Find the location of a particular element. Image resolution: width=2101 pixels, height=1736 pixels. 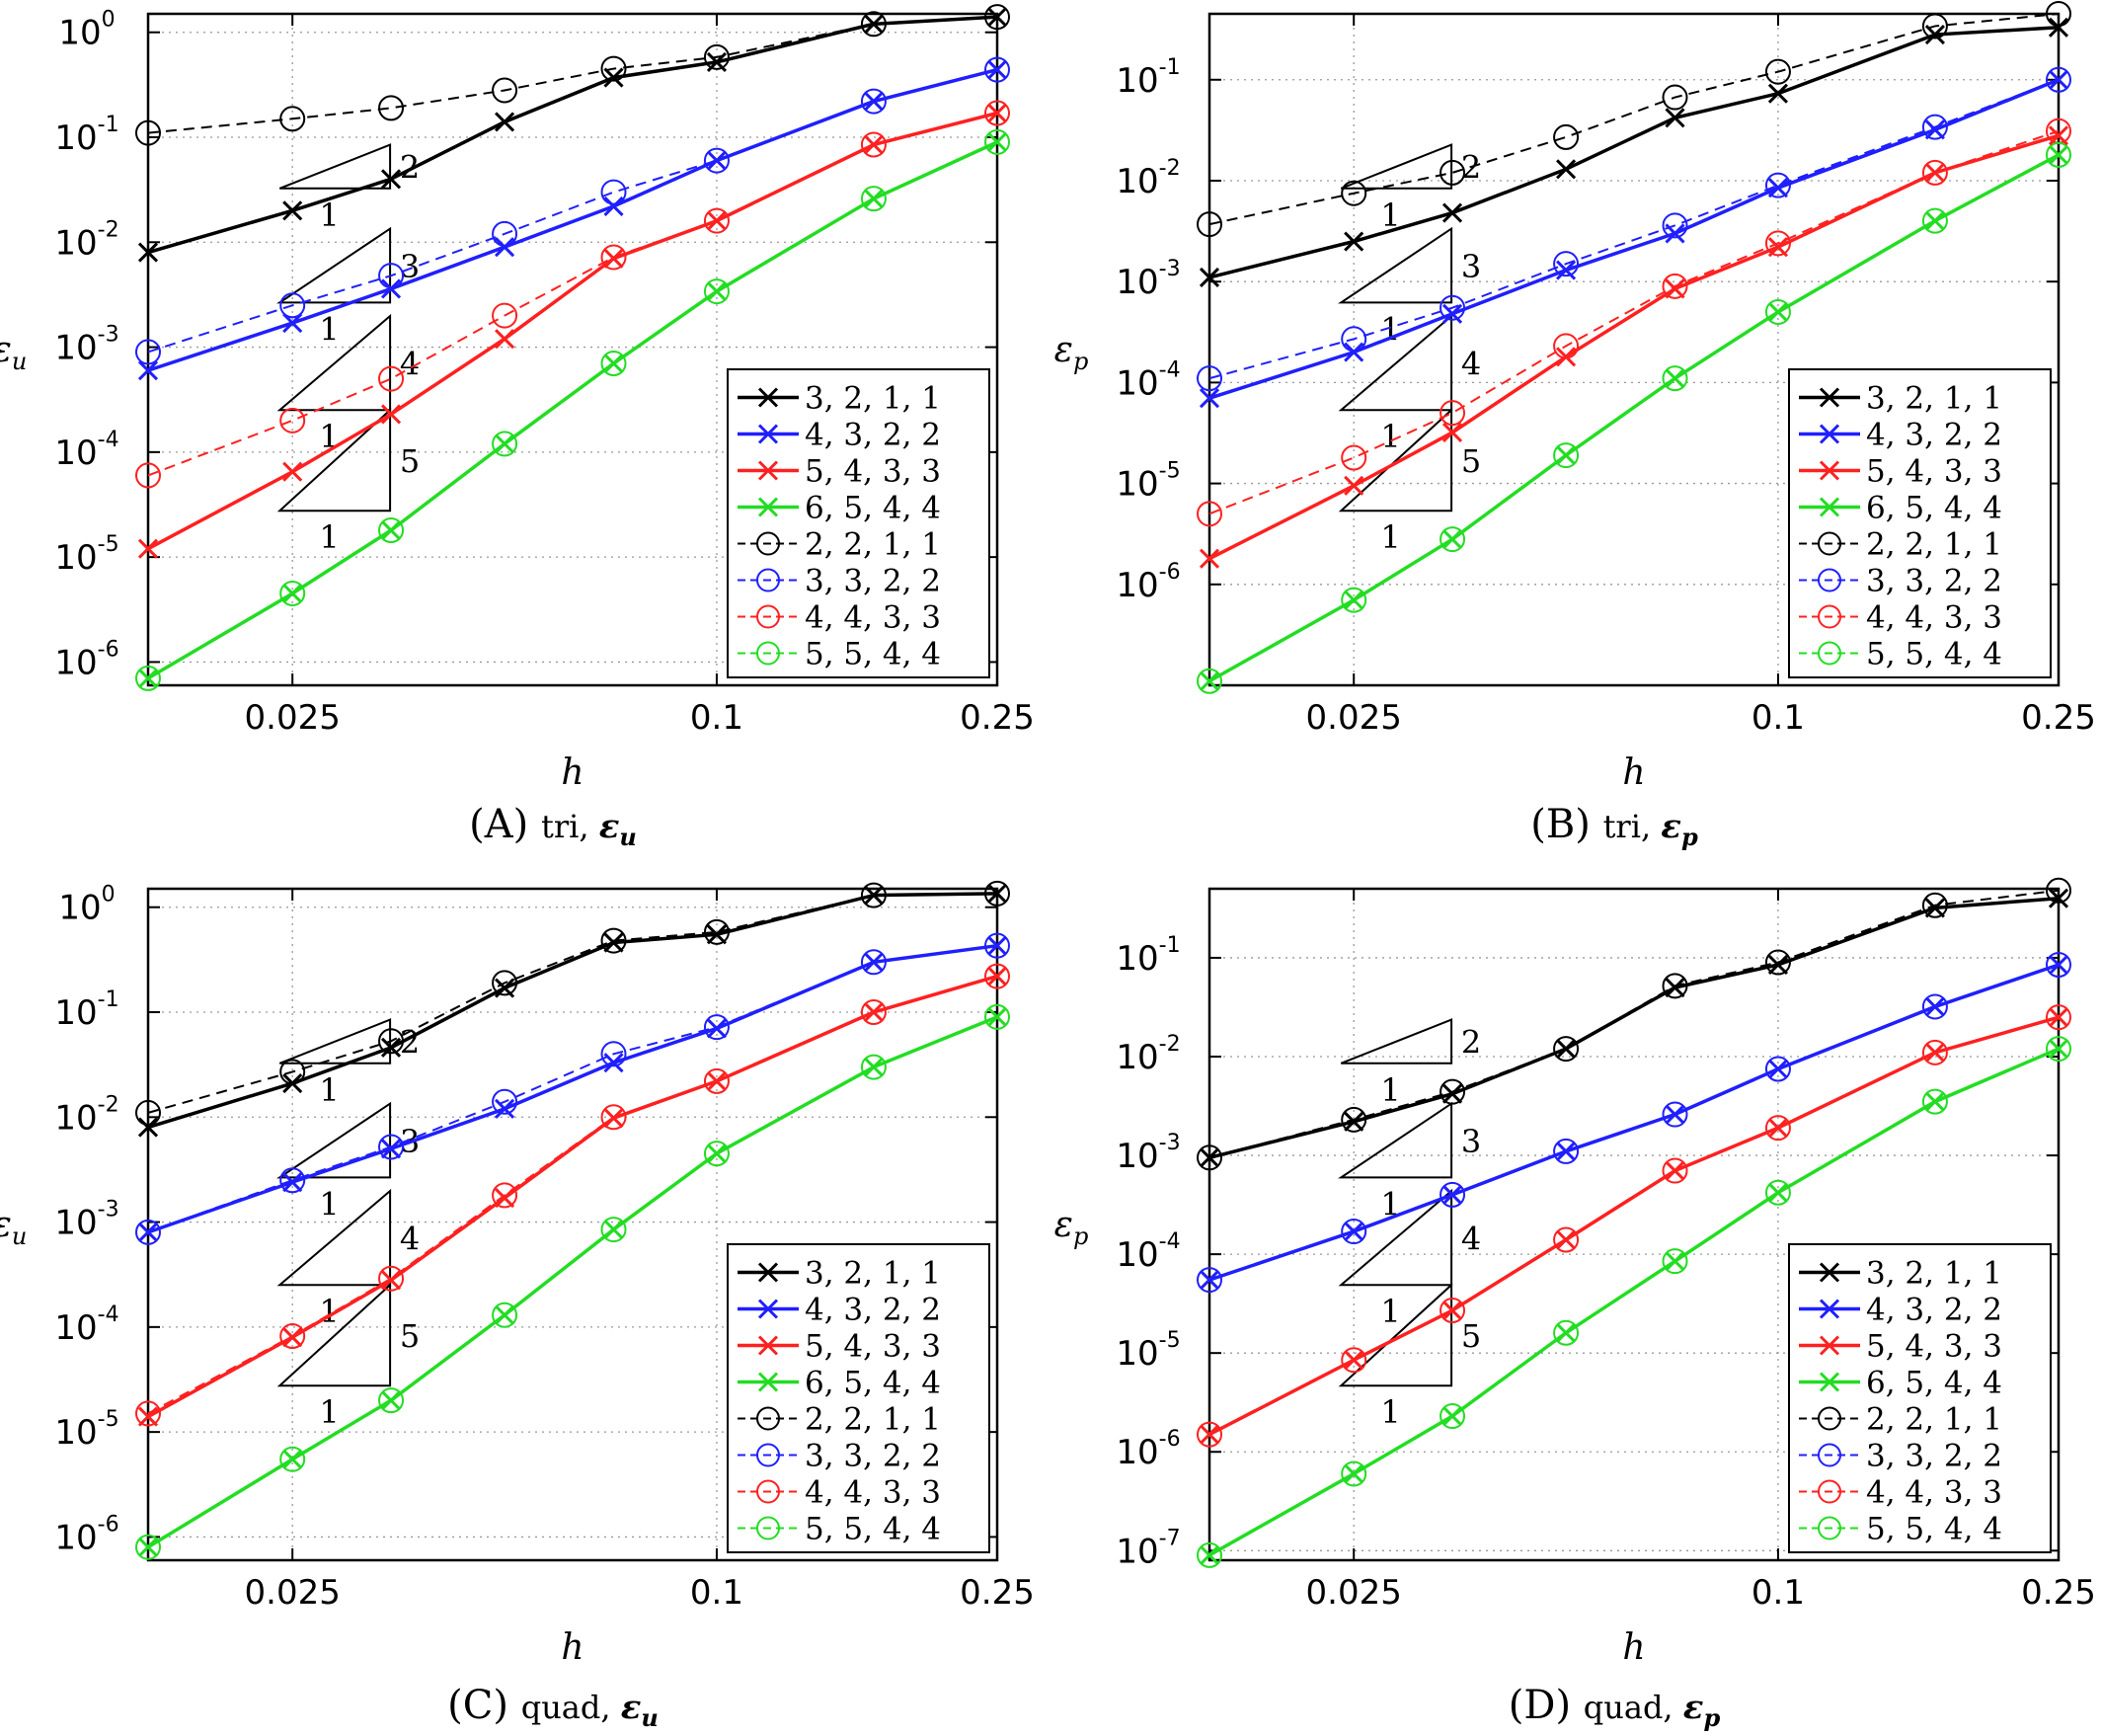

y-tick-label: 10⁻⁴ is located at coordinates (1148, 380).